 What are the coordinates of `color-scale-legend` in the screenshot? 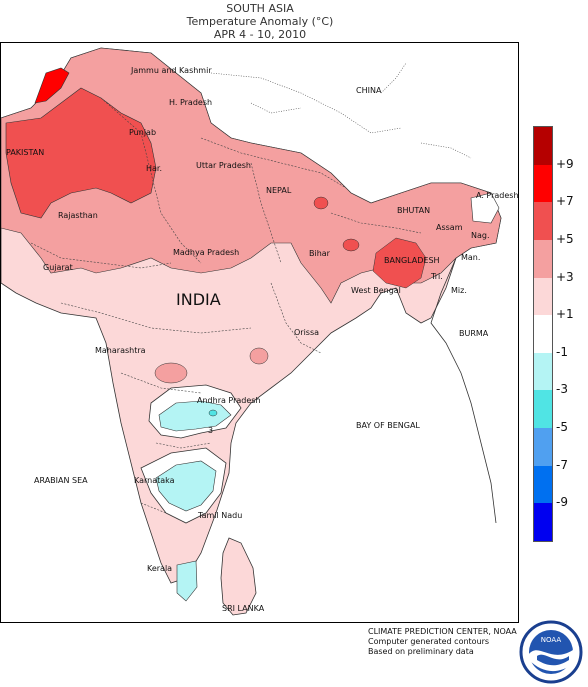 It's located at (543, 334).